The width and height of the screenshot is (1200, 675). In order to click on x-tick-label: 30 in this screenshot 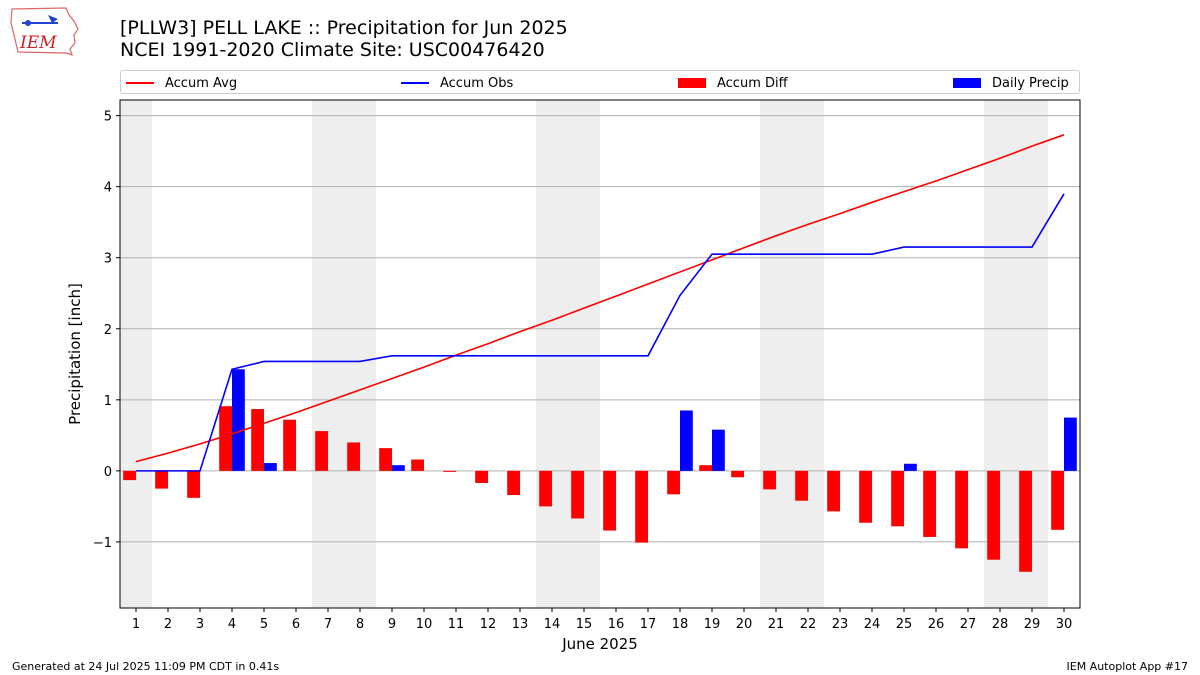, I will do `click(1064, 624)`.